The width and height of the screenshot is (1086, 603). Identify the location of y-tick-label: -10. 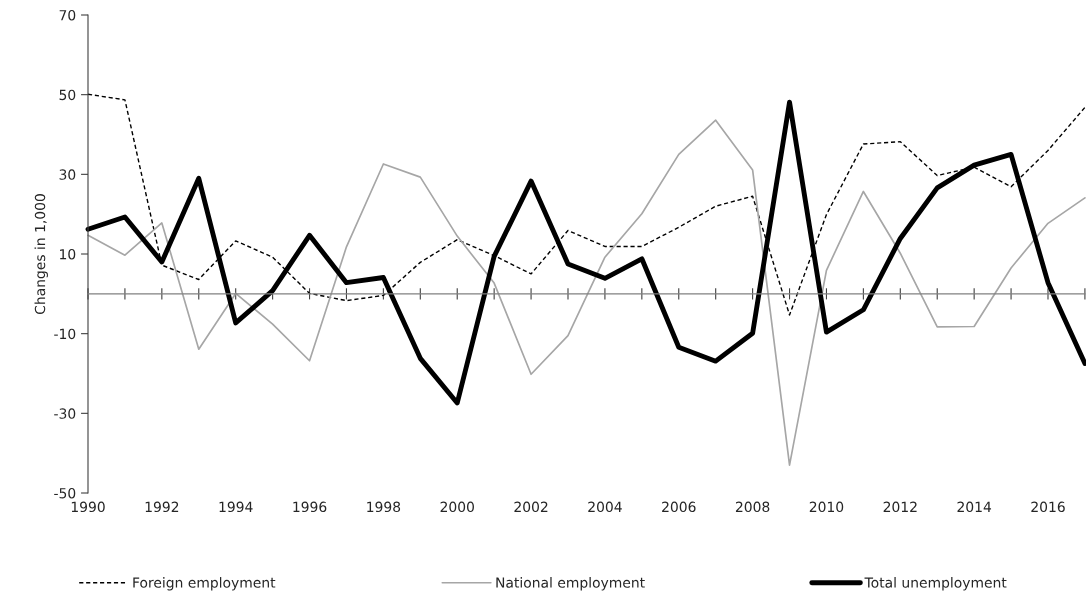
(65, 334).